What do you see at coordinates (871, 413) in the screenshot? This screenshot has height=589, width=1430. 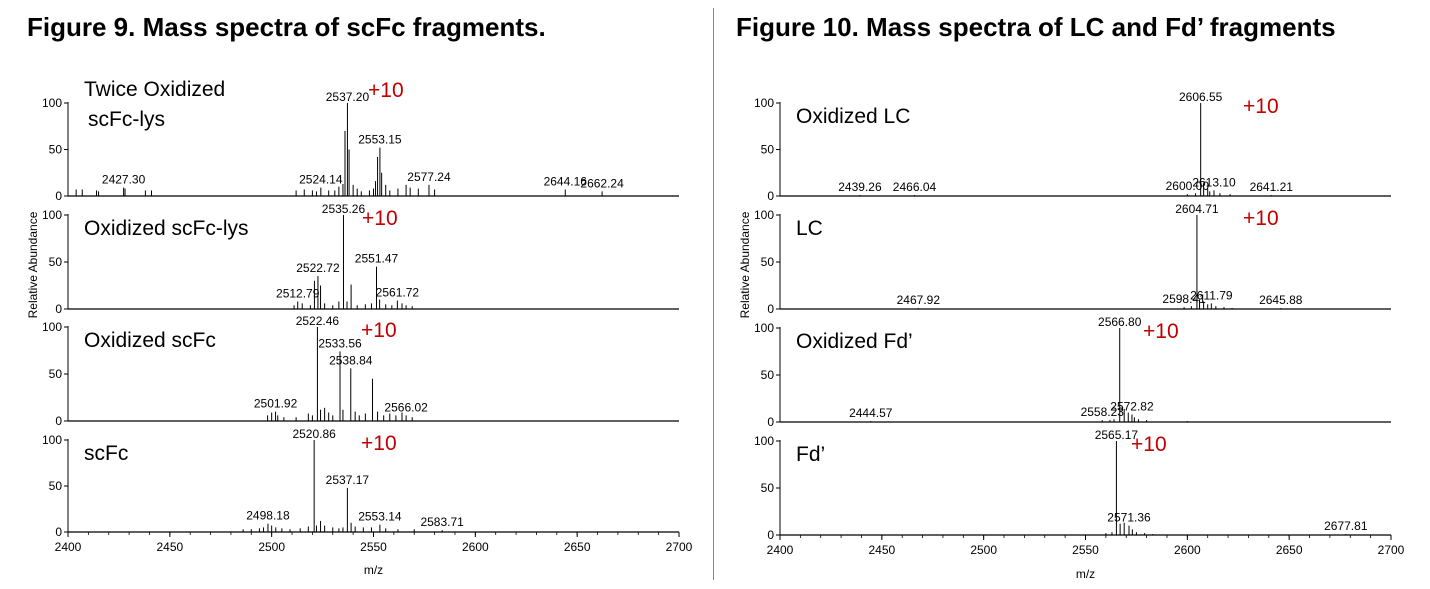 I see `peak-label: 2444.57` at bounding box center [871, 413].